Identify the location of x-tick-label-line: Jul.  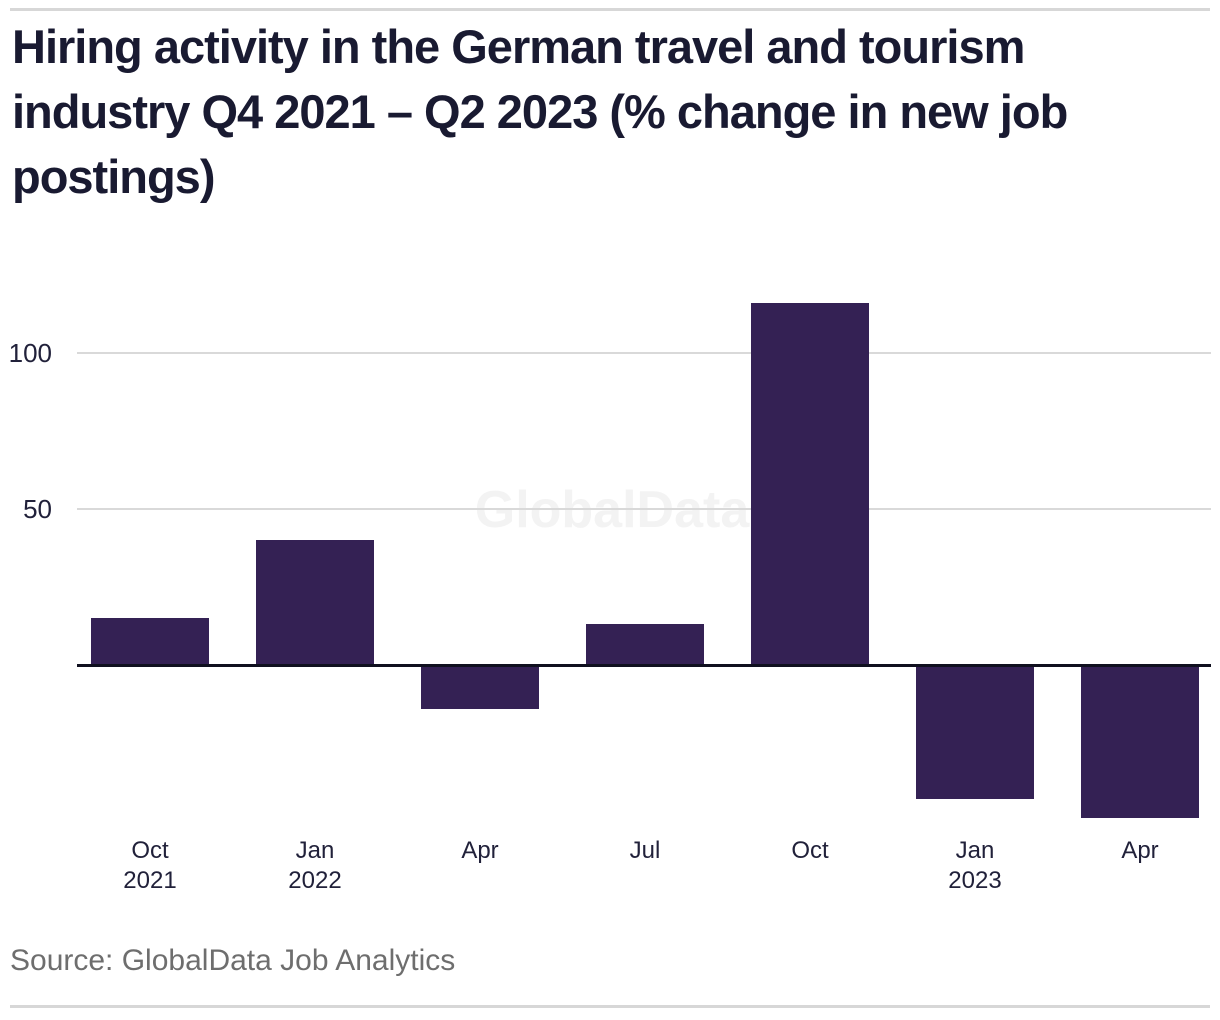
(645, 850).